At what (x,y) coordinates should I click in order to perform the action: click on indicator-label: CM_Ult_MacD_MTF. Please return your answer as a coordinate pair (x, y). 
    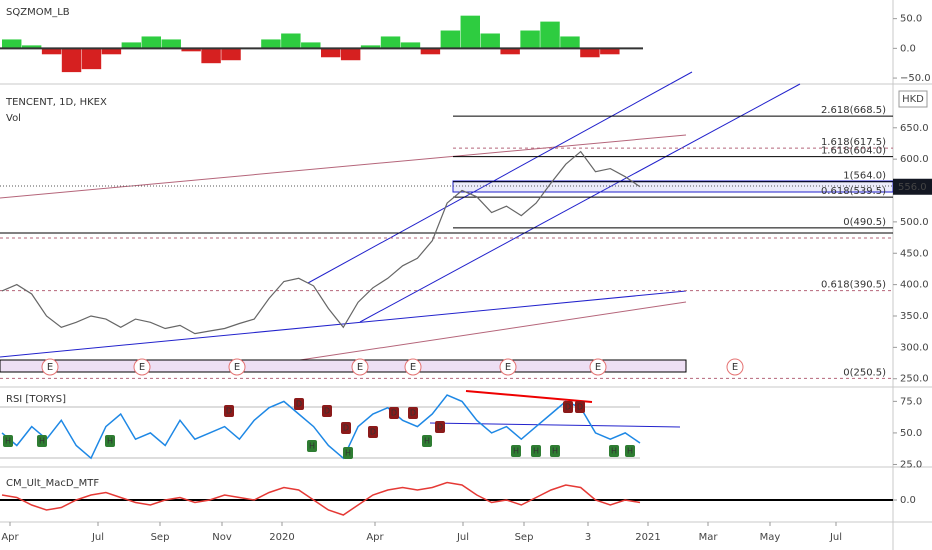
    Looking at the image, I should click on (52, 483).